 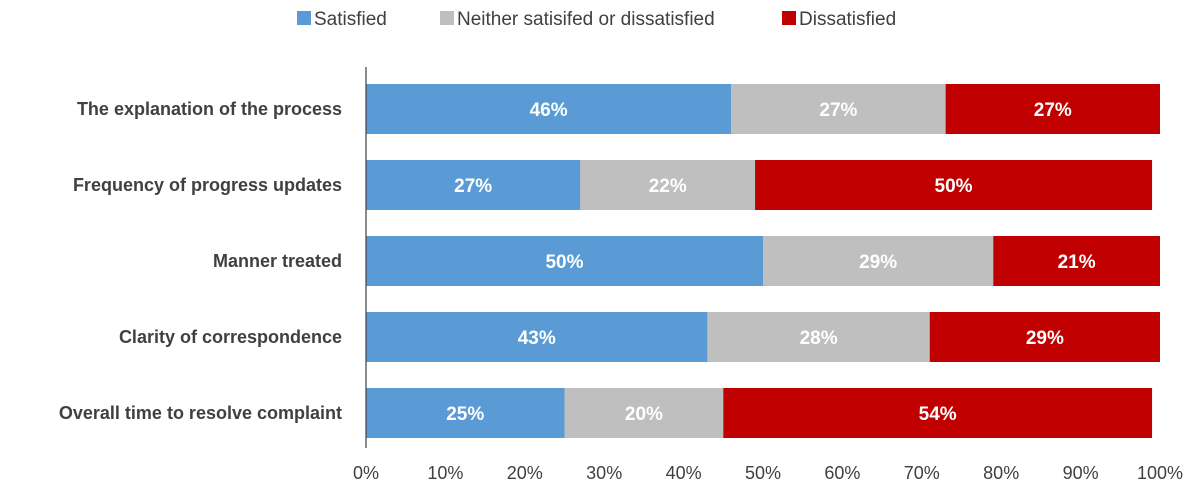 I want to click on category-label-3: Clarity of correspondence, so click(x=230, y=337).